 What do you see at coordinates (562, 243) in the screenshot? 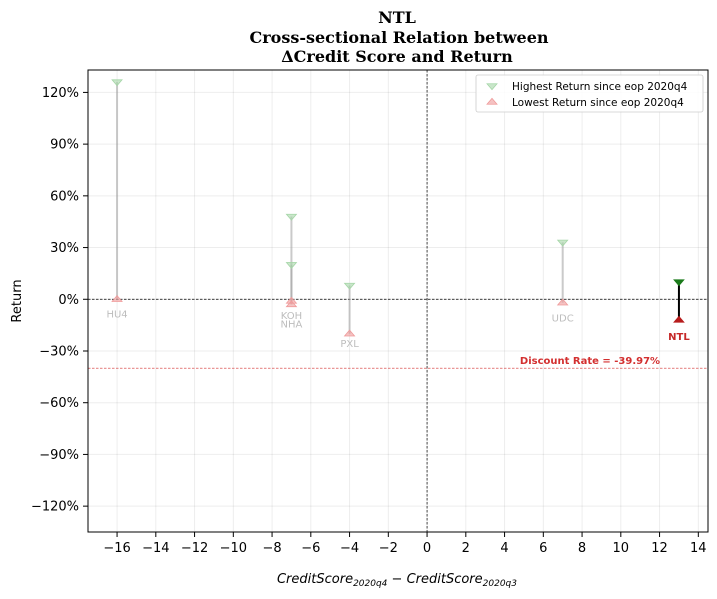
I see `high-marker-udc` at bounding box center [562, 243].